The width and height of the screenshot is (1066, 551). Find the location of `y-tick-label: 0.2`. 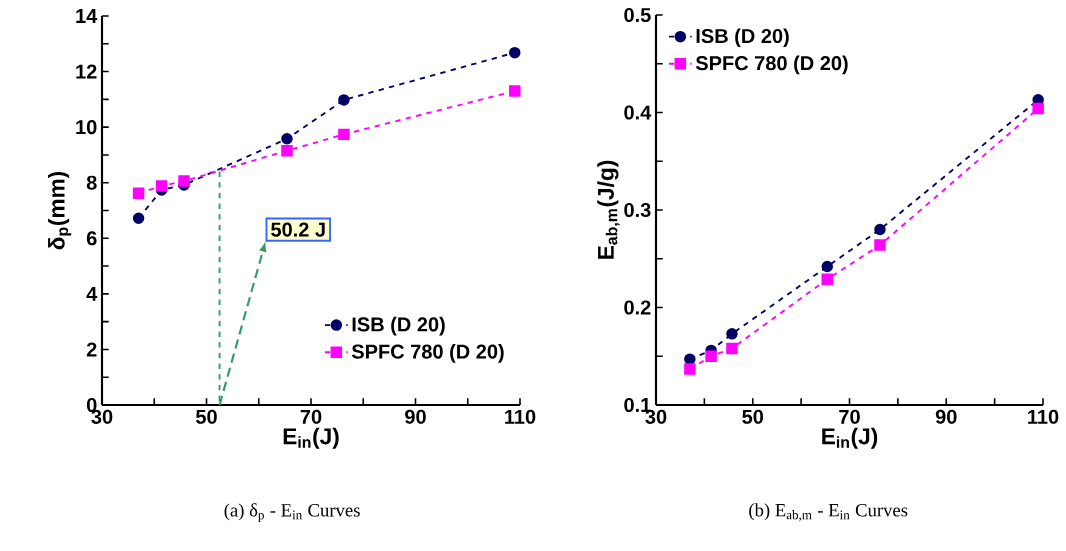

y-tick-label: 0.2 is located at coordinates (637, 307).